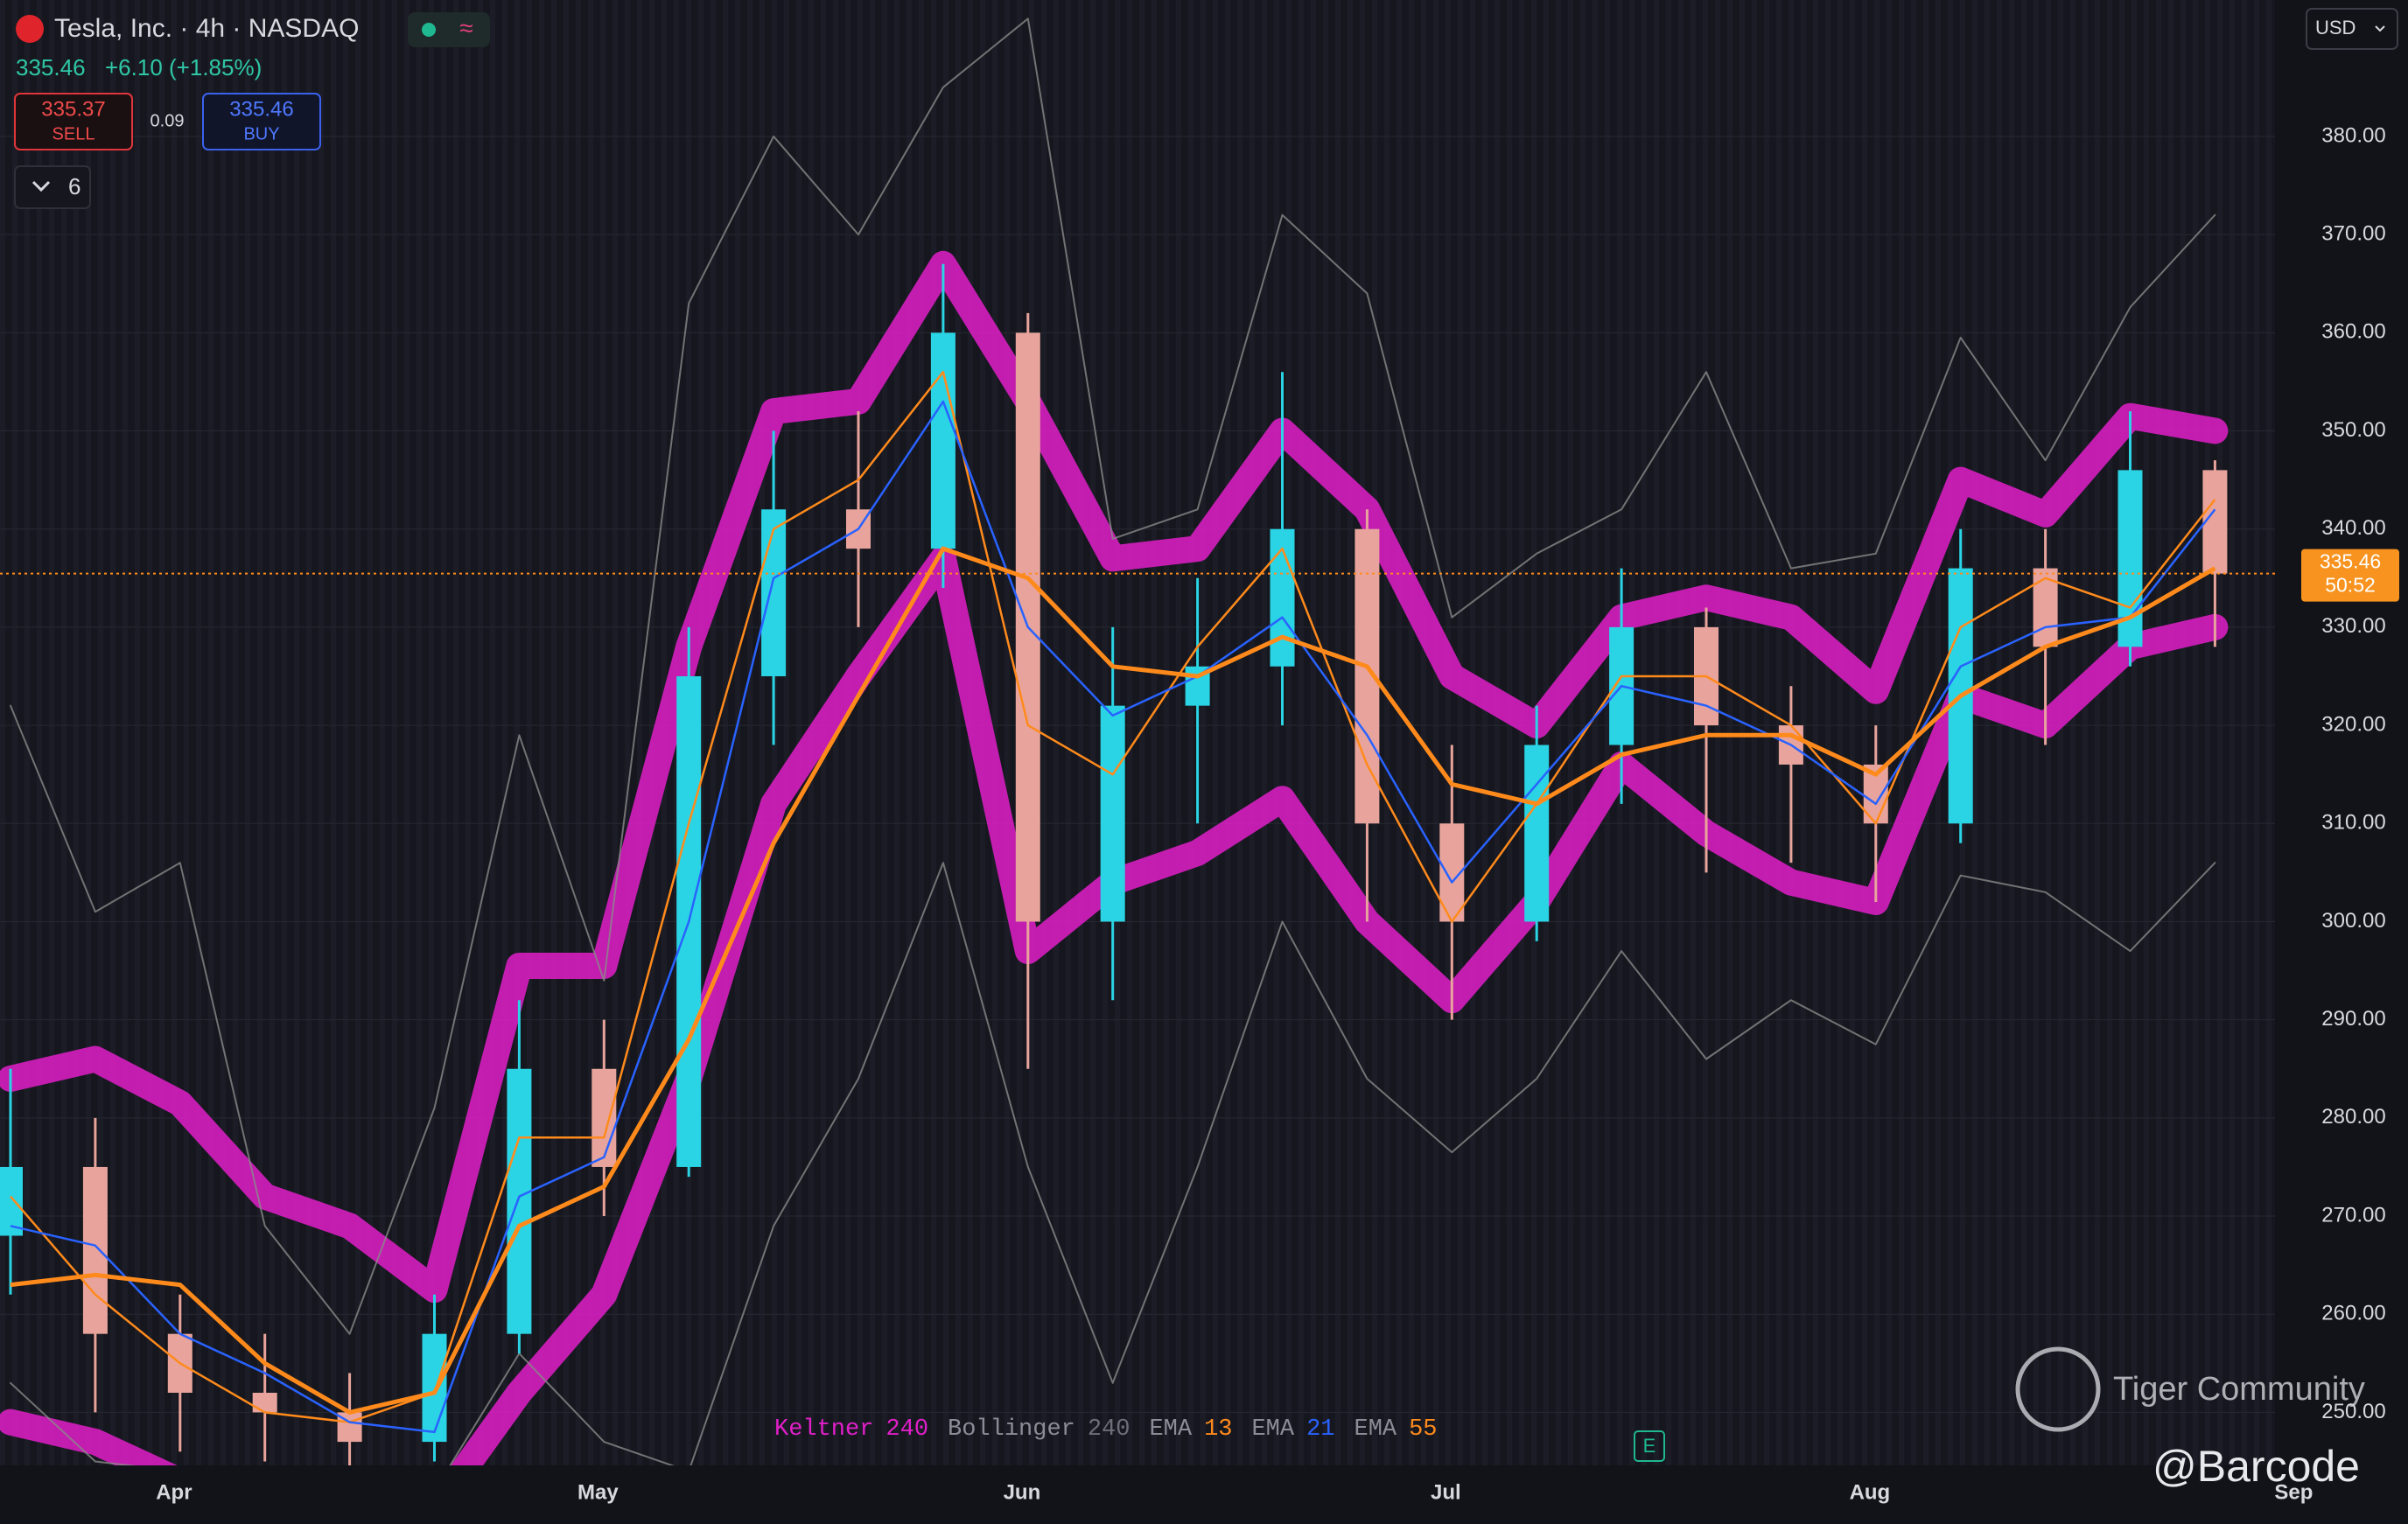  Describe the element at coordinates (429, 30) in the screenshot. I see `market-status` at that location.